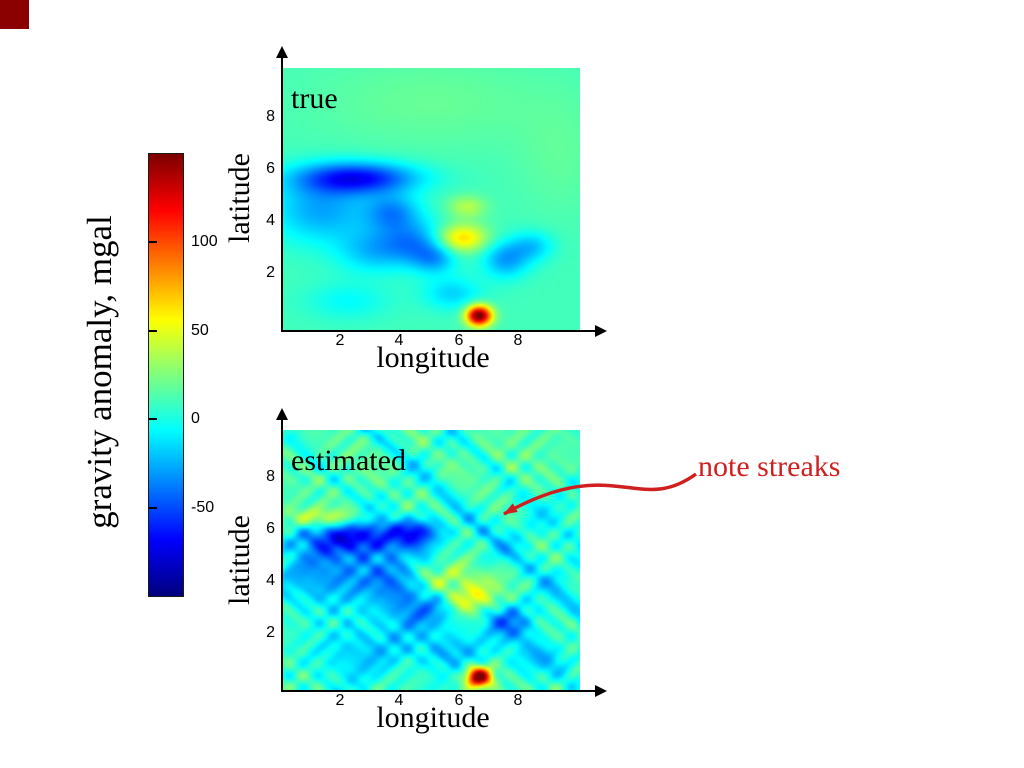  Describe the element at coordinates (166, 375) in the screenshot. I see `colorbar-gradient` at that location.